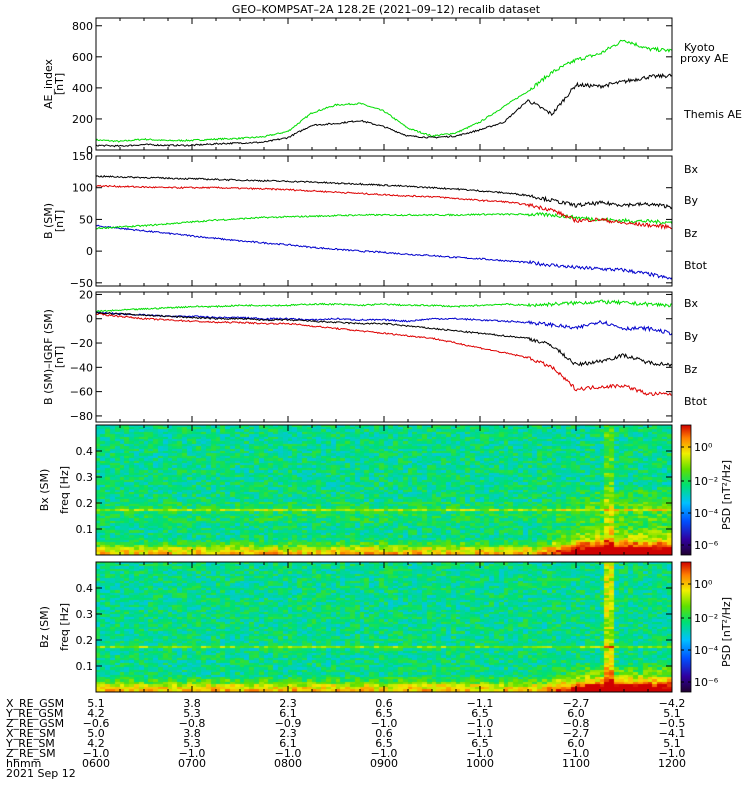 This screenshot has height=800, width=750. I want to click on bz_spectrogram-ylabel: Bz (SM), so click(44, 627).